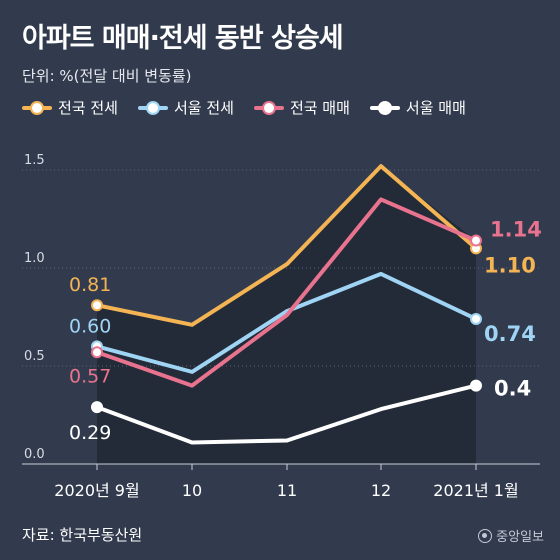 This screenshot has width=560, height=560. What do you see at coordinates (37, 107) in the screenshot?
I see `legend-swatch-national-jeonse` at bounding box center [37, 107].